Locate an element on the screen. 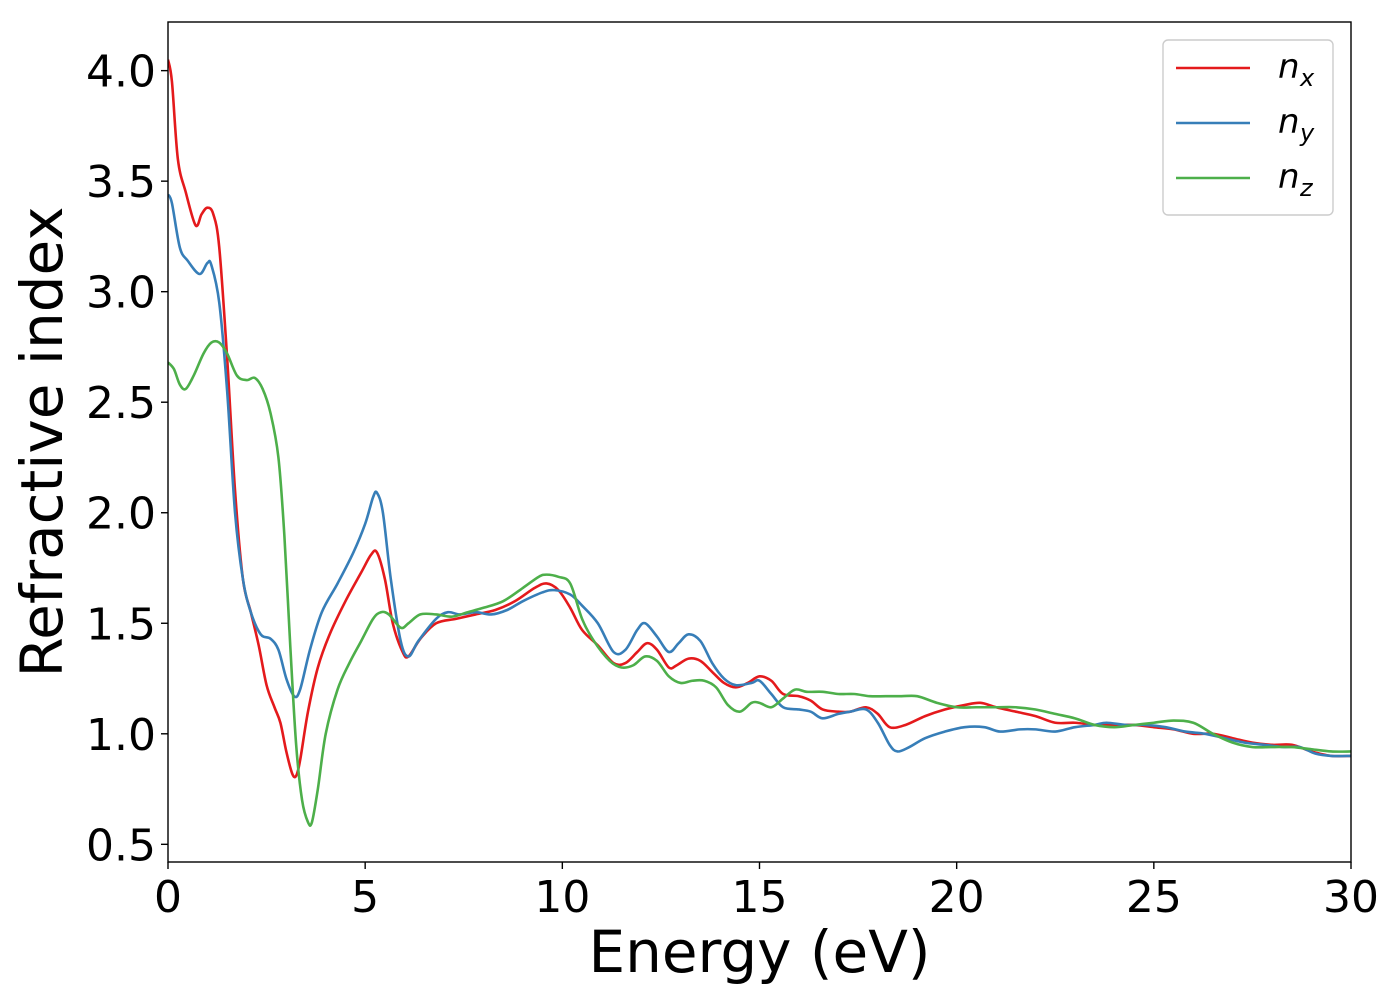  y-tick-label: 2.5 is located at coordinates (121, 403).